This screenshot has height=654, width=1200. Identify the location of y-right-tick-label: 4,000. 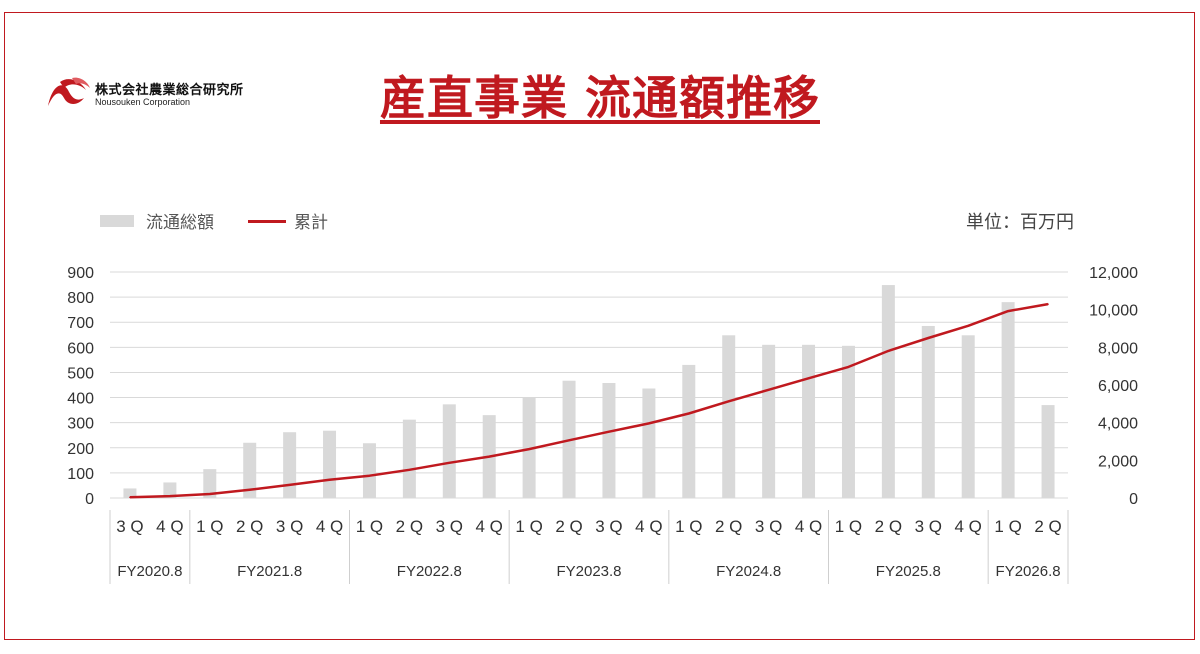
(1118, 424).